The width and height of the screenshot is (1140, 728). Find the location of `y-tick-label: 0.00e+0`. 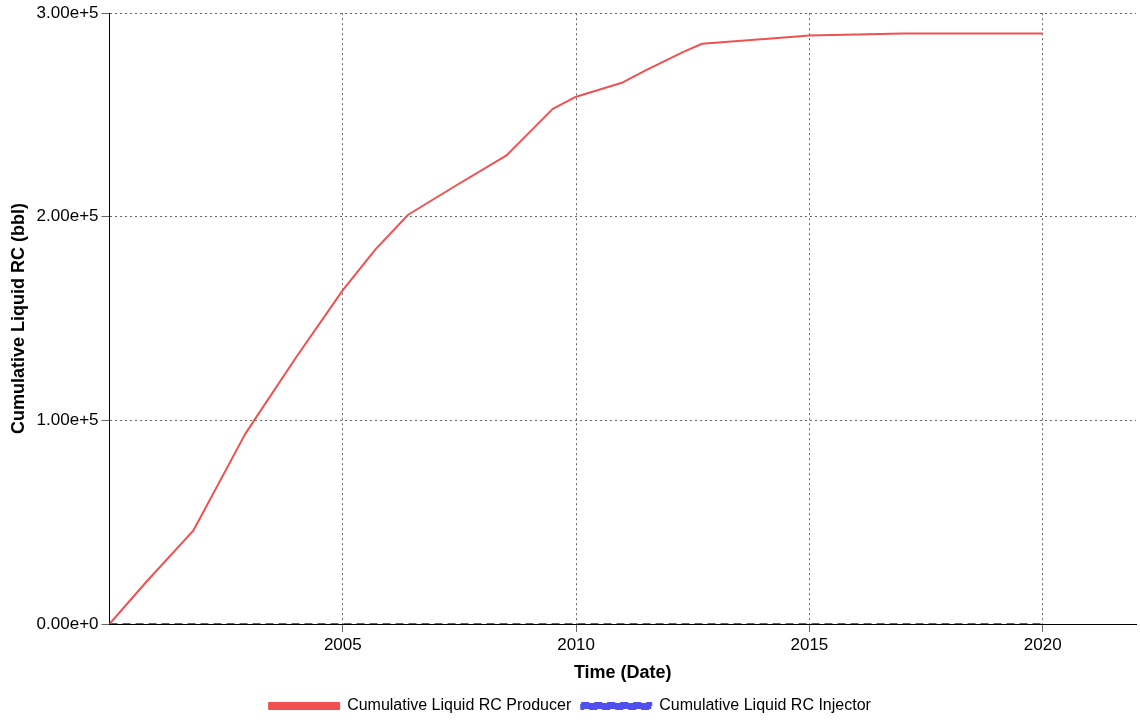

y-tick-label: 0.00e+0 is located at coordinates (67, 623).